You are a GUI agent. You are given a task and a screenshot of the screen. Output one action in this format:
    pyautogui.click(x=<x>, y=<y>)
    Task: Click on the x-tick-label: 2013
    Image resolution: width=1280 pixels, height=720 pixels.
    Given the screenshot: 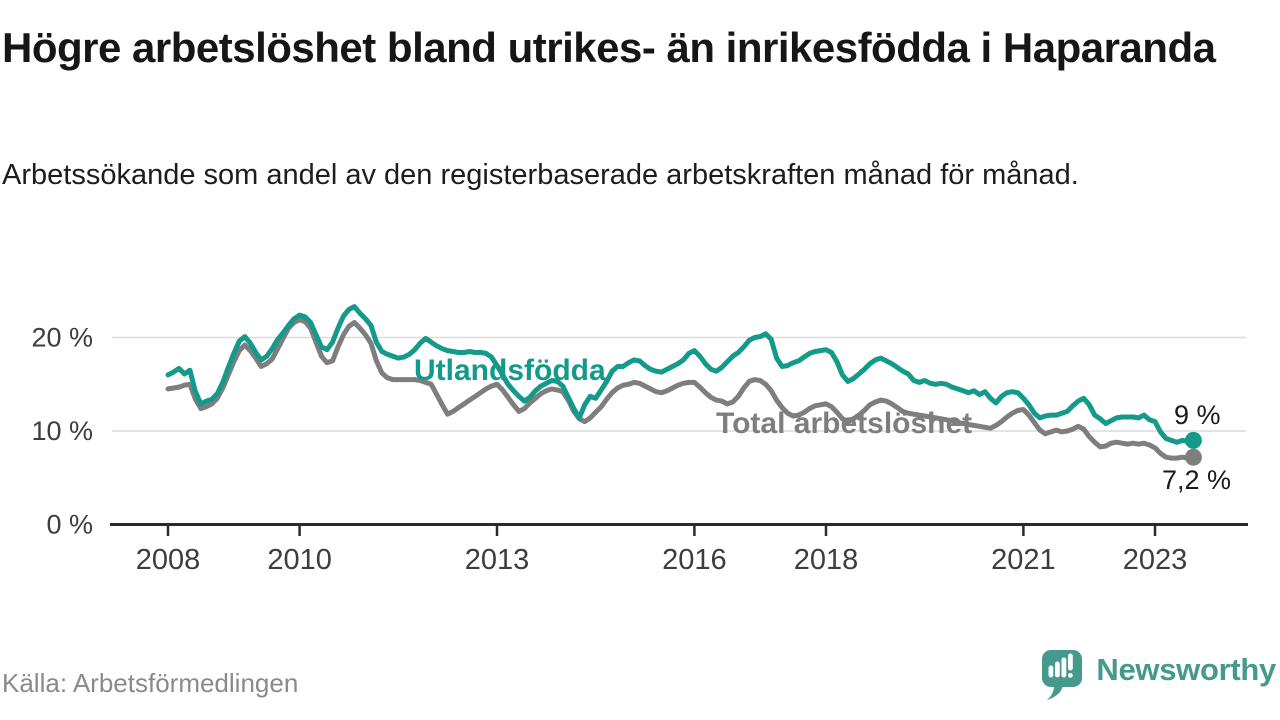 What is the action you would take?
    pyautogui.click(x=497, y=560)
    